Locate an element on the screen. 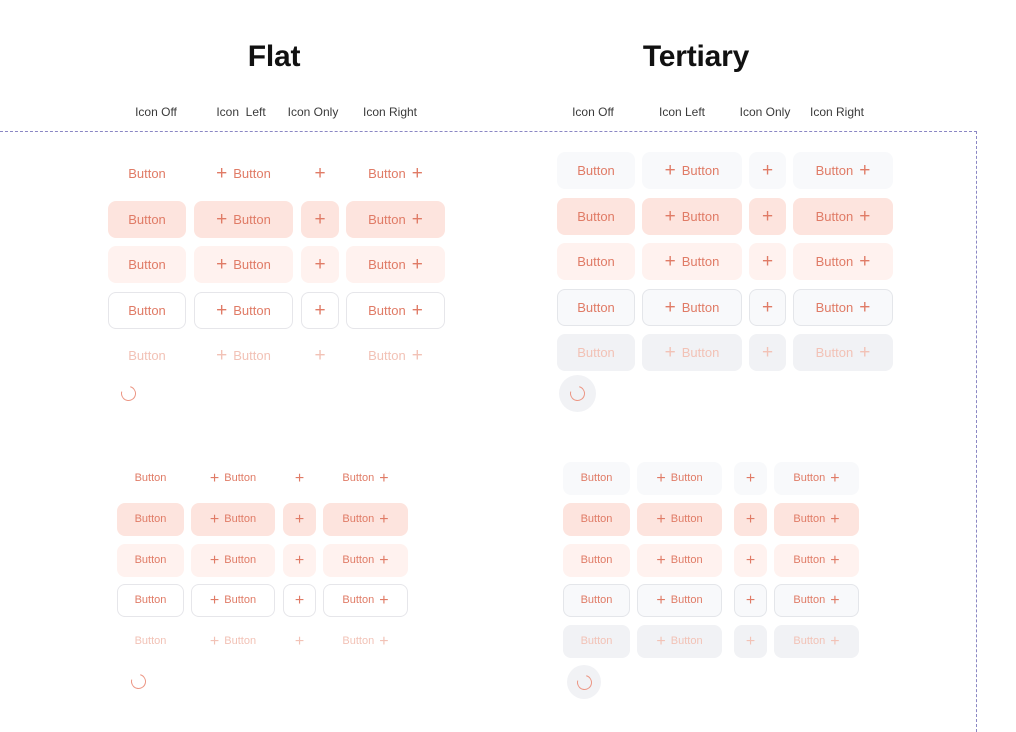  tertiary-small-pressed-right-button: Button + is located at coordinates (816, 519).